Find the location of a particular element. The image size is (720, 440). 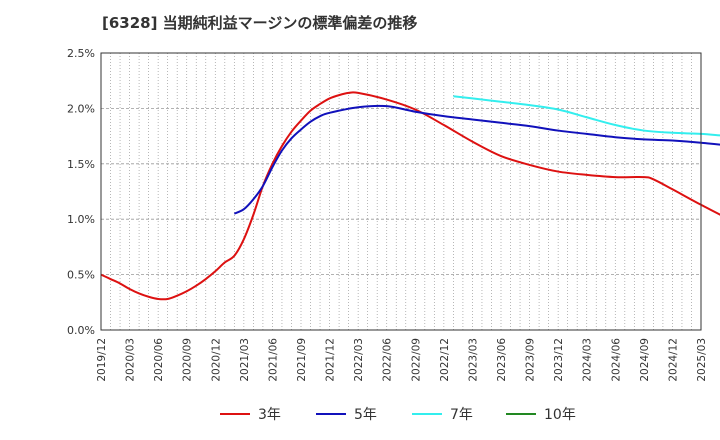

legend-label-10y: 10年 is located at coordinates (560, 415).